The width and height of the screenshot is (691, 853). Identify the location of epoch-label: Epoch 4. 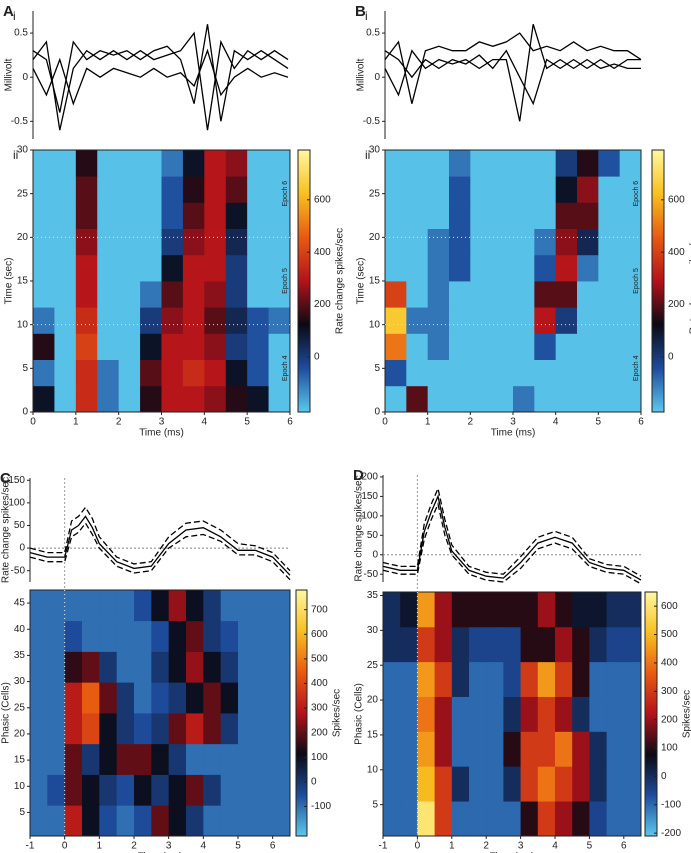
(636, 368).